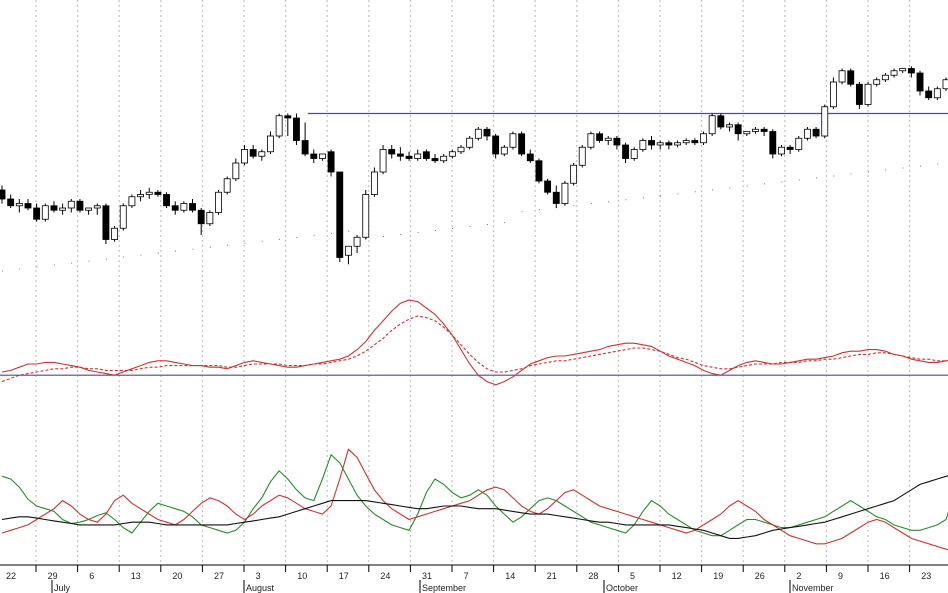  What do you see at coordinates (677, 576) in the screenshot?
I see `x-tick-label-16: 12` at bounding box center [677, 576].